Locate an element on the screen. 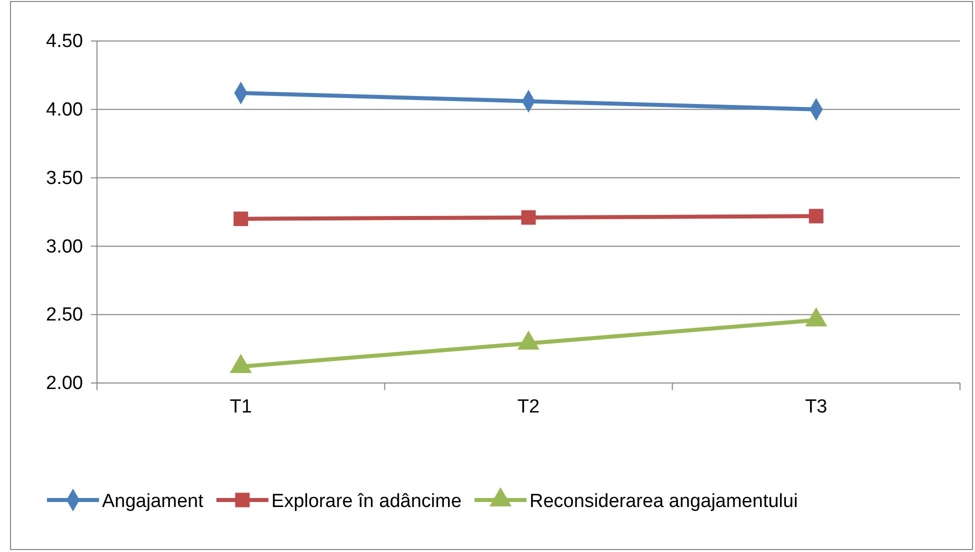 This screenshot has width=975, height=552. y-tick-label: 2.50 is located at coordinates (64, 315).